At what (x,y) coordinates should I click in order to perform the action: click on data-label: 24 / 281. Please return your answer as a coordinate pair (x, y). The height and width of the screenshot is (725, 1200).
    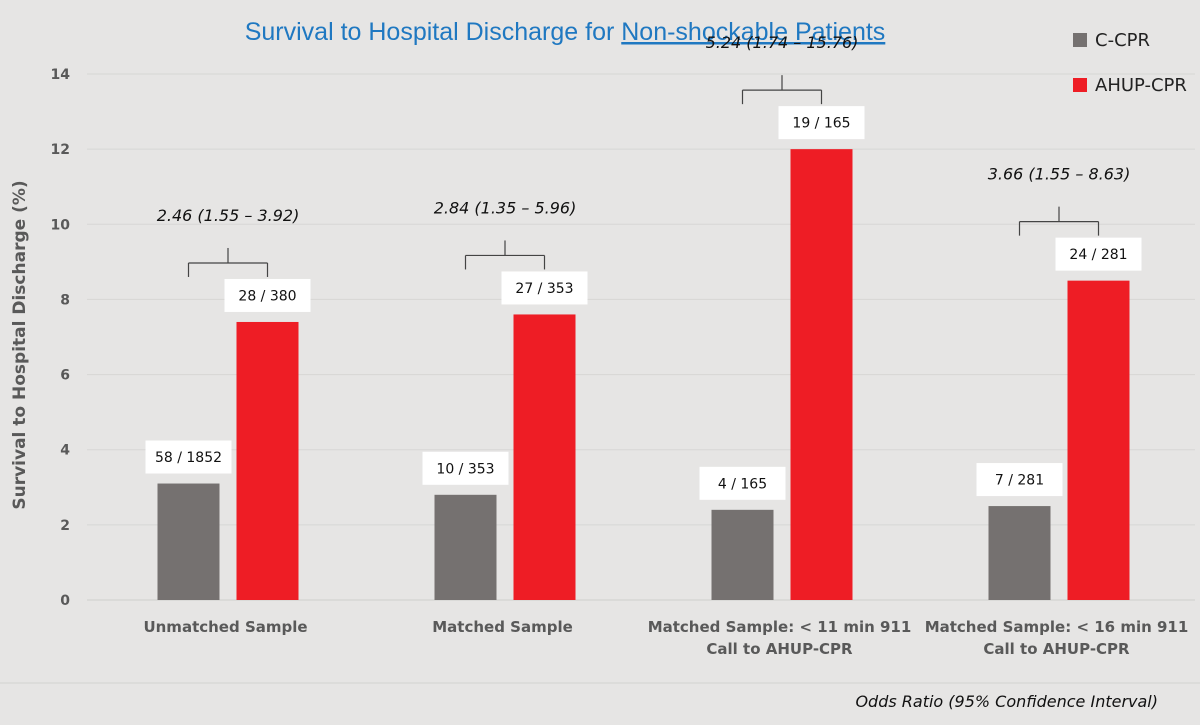
    Looking at the image, I should click on (1098, 255).